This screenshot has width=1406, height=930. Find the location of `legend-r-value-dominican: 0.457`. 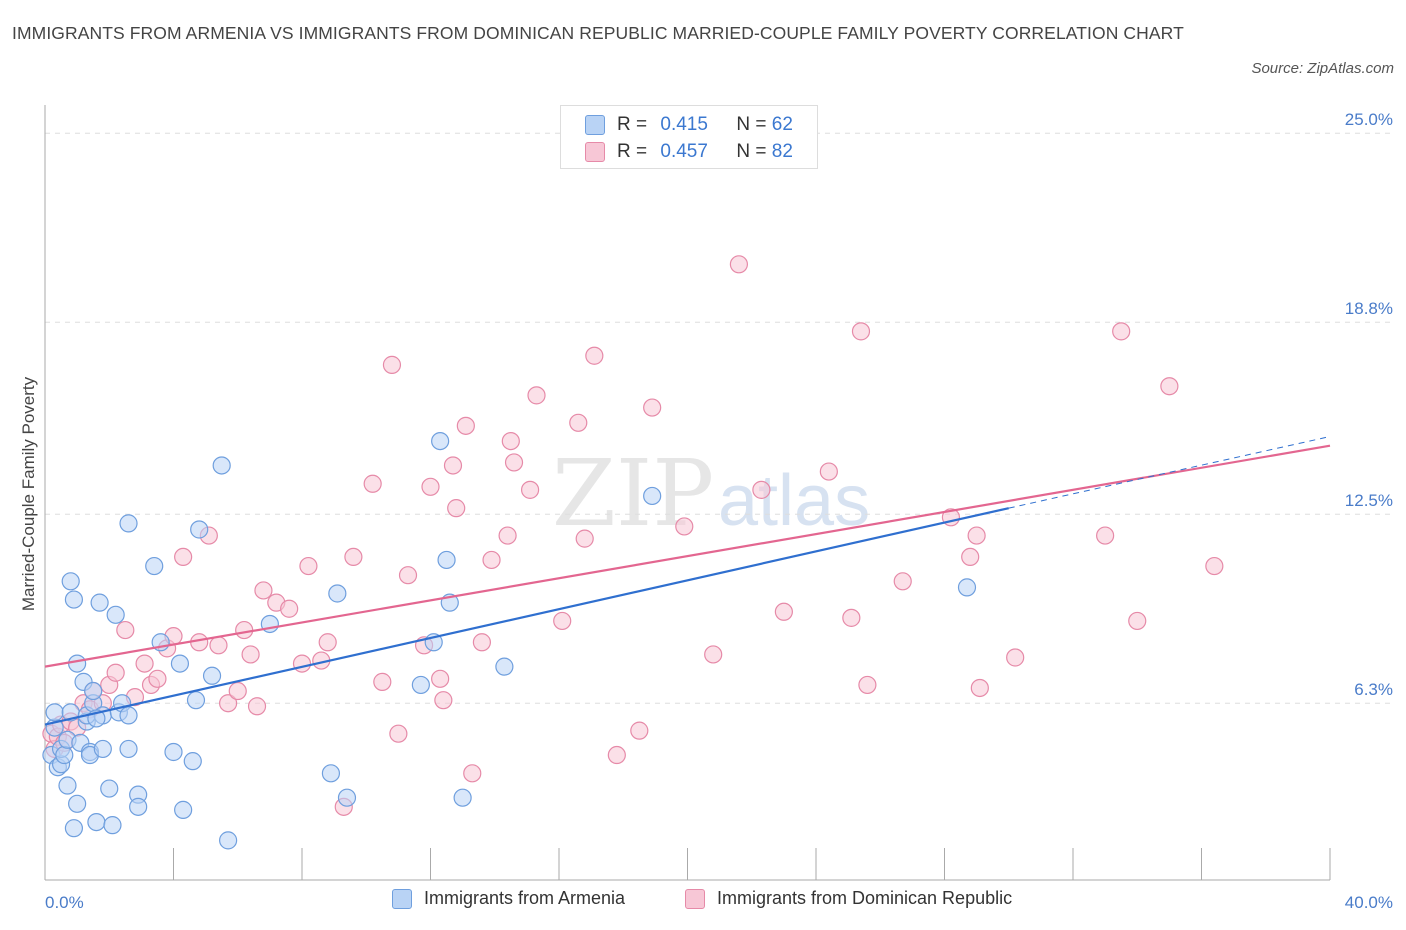

legend-r-value-dominican: 0.457 is located at coordinates (684, 151).